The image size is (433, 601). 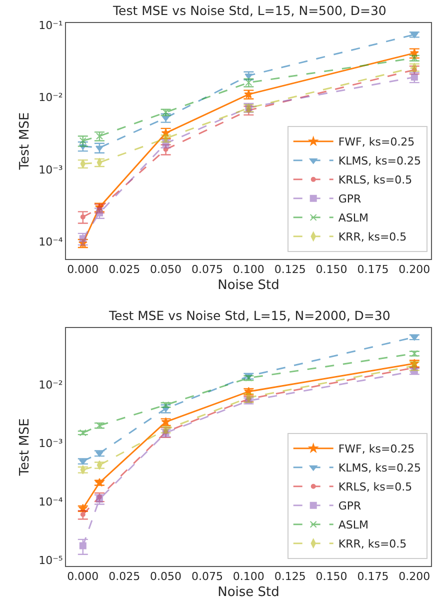 I want to click on y-tick-label: 10⁻¹, so click(x=50, y=25).